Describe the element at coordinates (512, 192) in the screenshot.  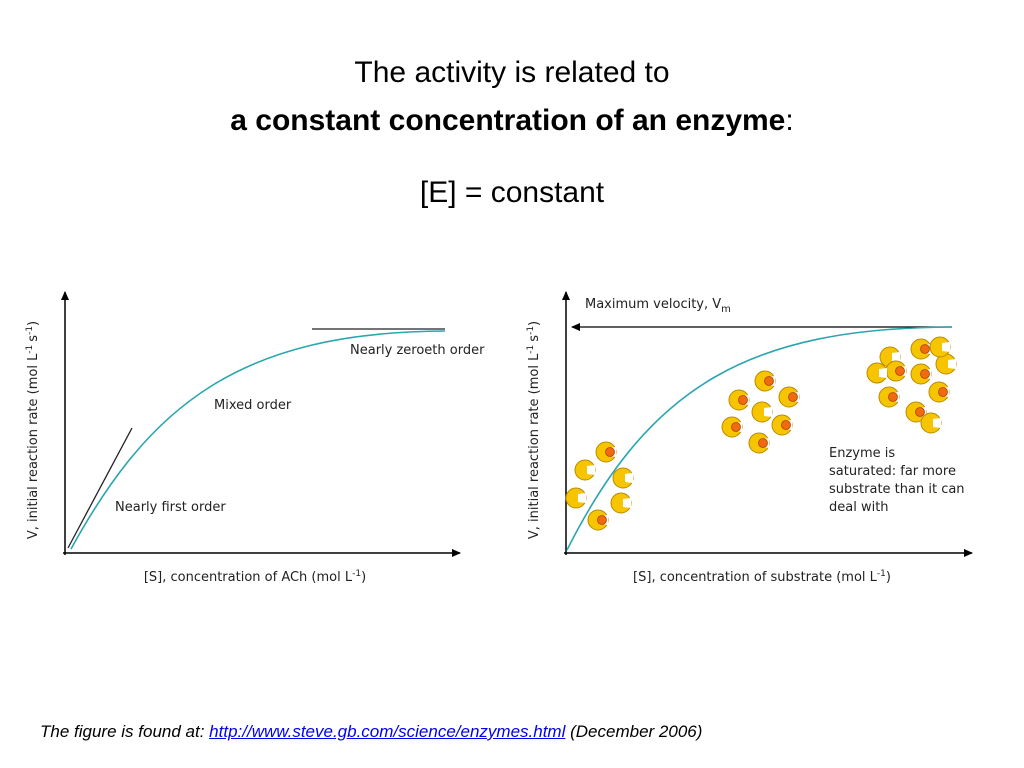
I see `equation: [E] = constant` at that location.